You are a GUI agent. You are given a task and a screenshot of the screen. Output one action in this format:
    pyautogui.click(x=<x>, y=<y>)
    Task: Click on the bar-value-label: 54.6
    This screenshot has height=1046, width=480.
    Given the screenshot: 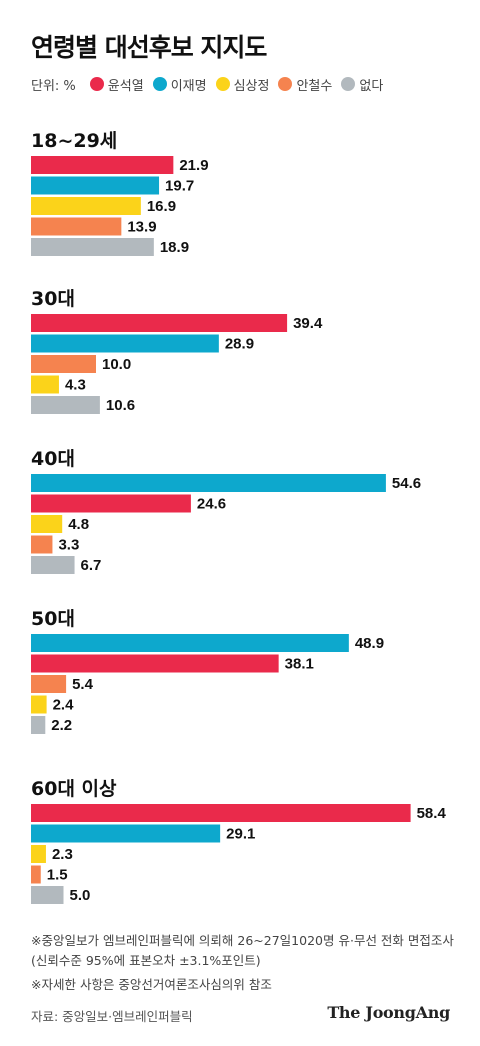 What is the action you would take?
    pyautogui.click(x=406, y=483)
    